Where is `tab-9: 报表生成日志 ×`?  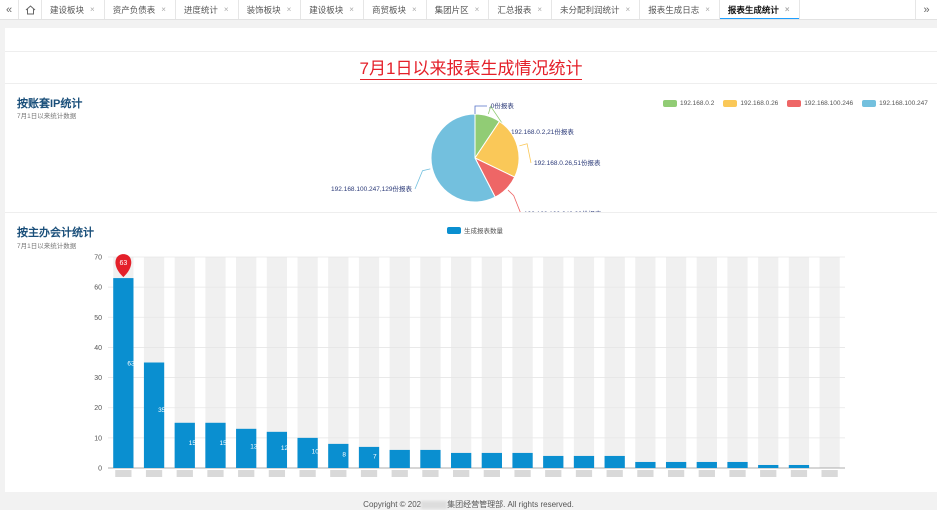
tab-9: 报表生成日志 × is located at coordinates (680, 9).